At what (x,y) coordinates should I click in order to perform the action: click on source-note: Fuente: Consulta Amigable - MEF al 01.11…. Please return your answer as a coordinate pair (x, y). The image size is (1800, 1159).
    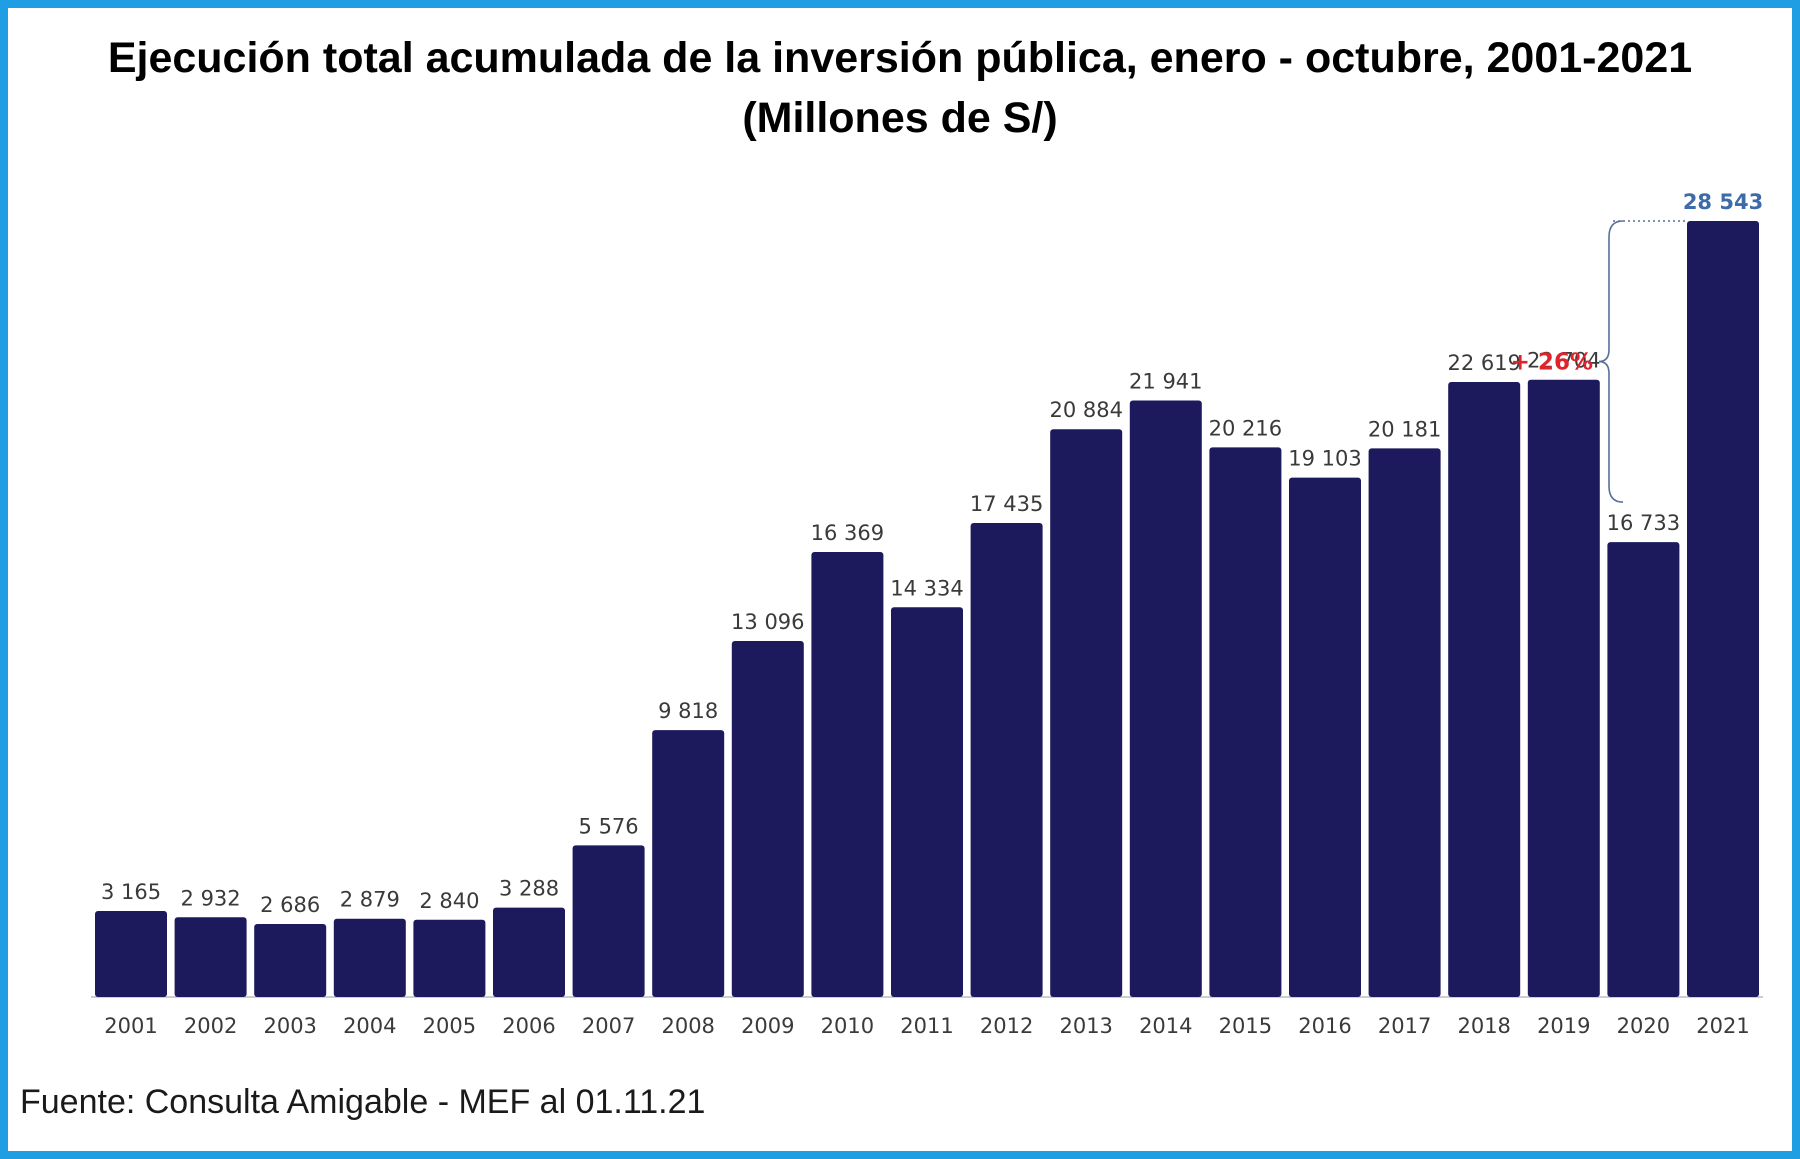
    Looking at the image, I should click on (363, 1102).